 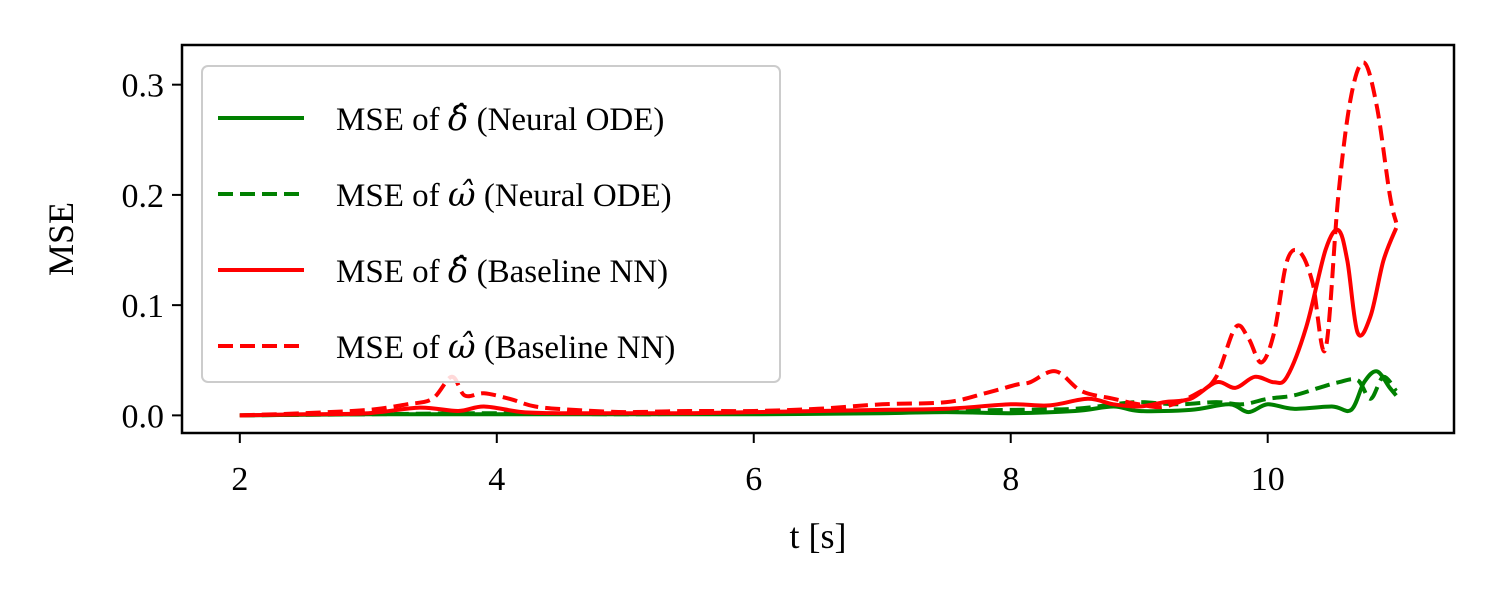 I want to click on x-tick-label: 8, so click(x=1010, y=479).